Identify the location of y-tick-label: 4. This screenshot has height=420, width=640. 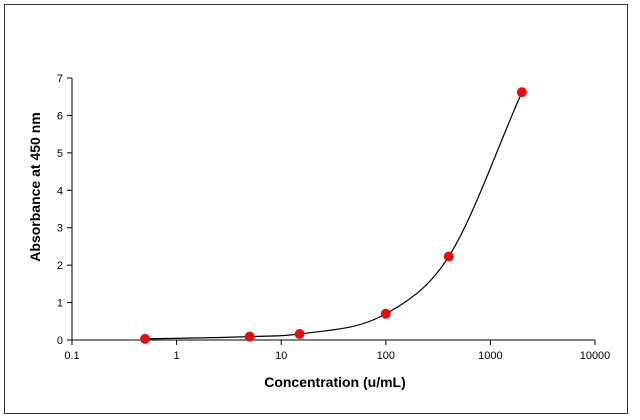
(60, 191).